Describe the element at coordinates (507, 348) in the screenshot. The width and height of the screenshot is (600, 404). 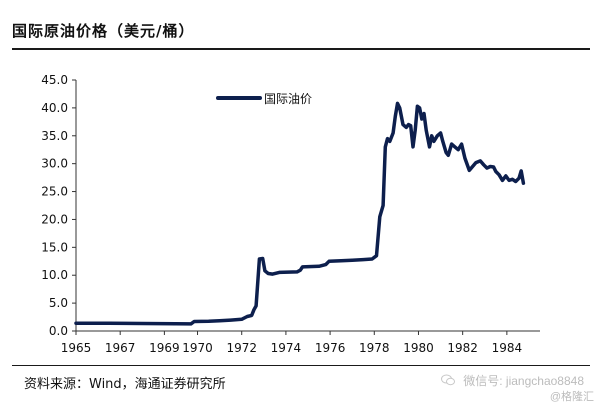
I see `x-tick-label: 1984` at that location.